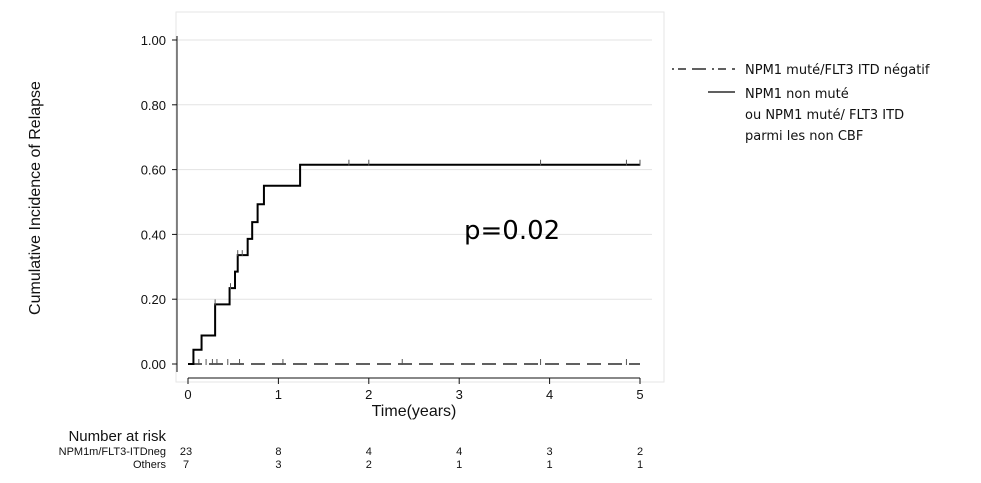 This screenshot has height=483, width=981. What do you see at coordinates (153, 170) in the screenshot?
I see `y-tick-label: 0.60` at bounding box center [153, 170].